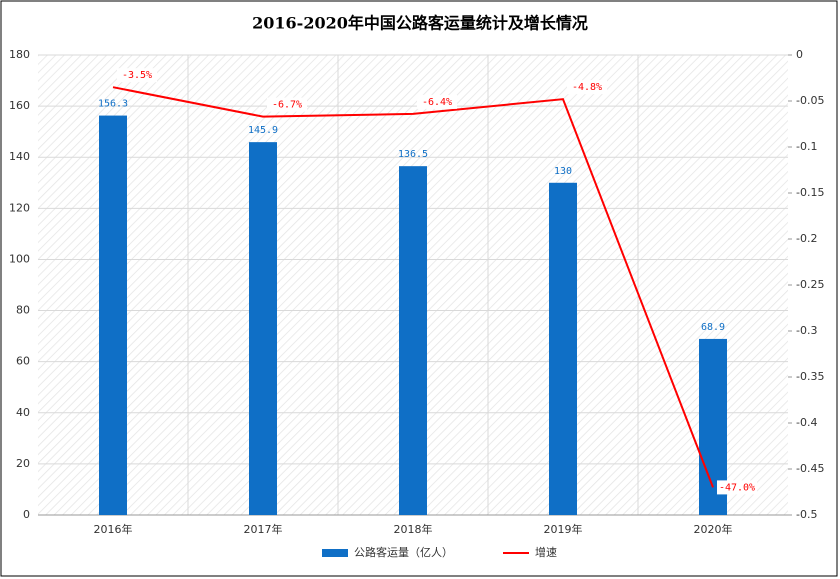  I want to click on y2-tick-label: -0.1, so click(806, 146).